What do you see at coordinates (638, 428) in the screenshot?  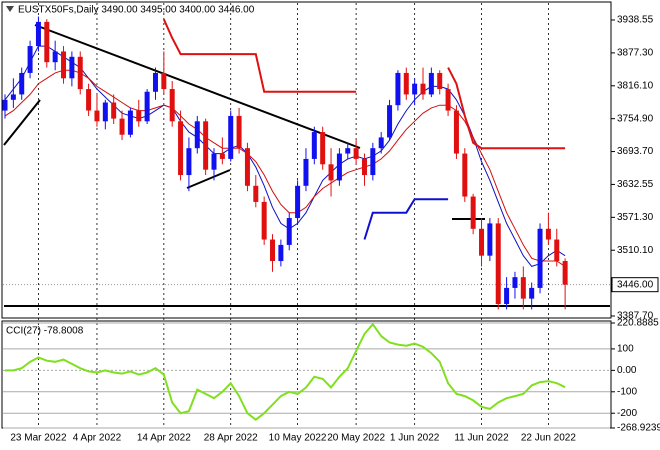 I see `y-tick-label: -268.9239` at bounding box center [638, 428].